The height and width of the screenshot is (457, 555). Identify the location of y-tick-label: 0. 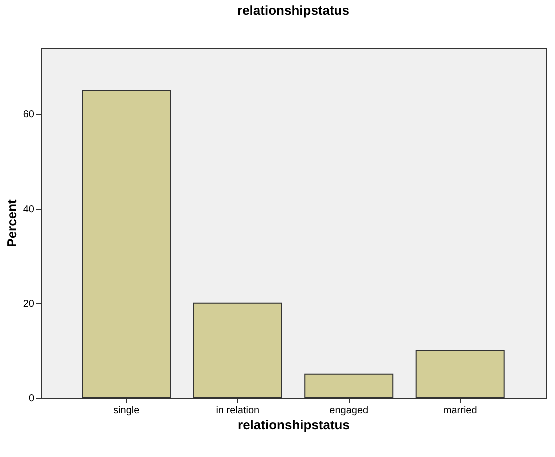
(31, 399).